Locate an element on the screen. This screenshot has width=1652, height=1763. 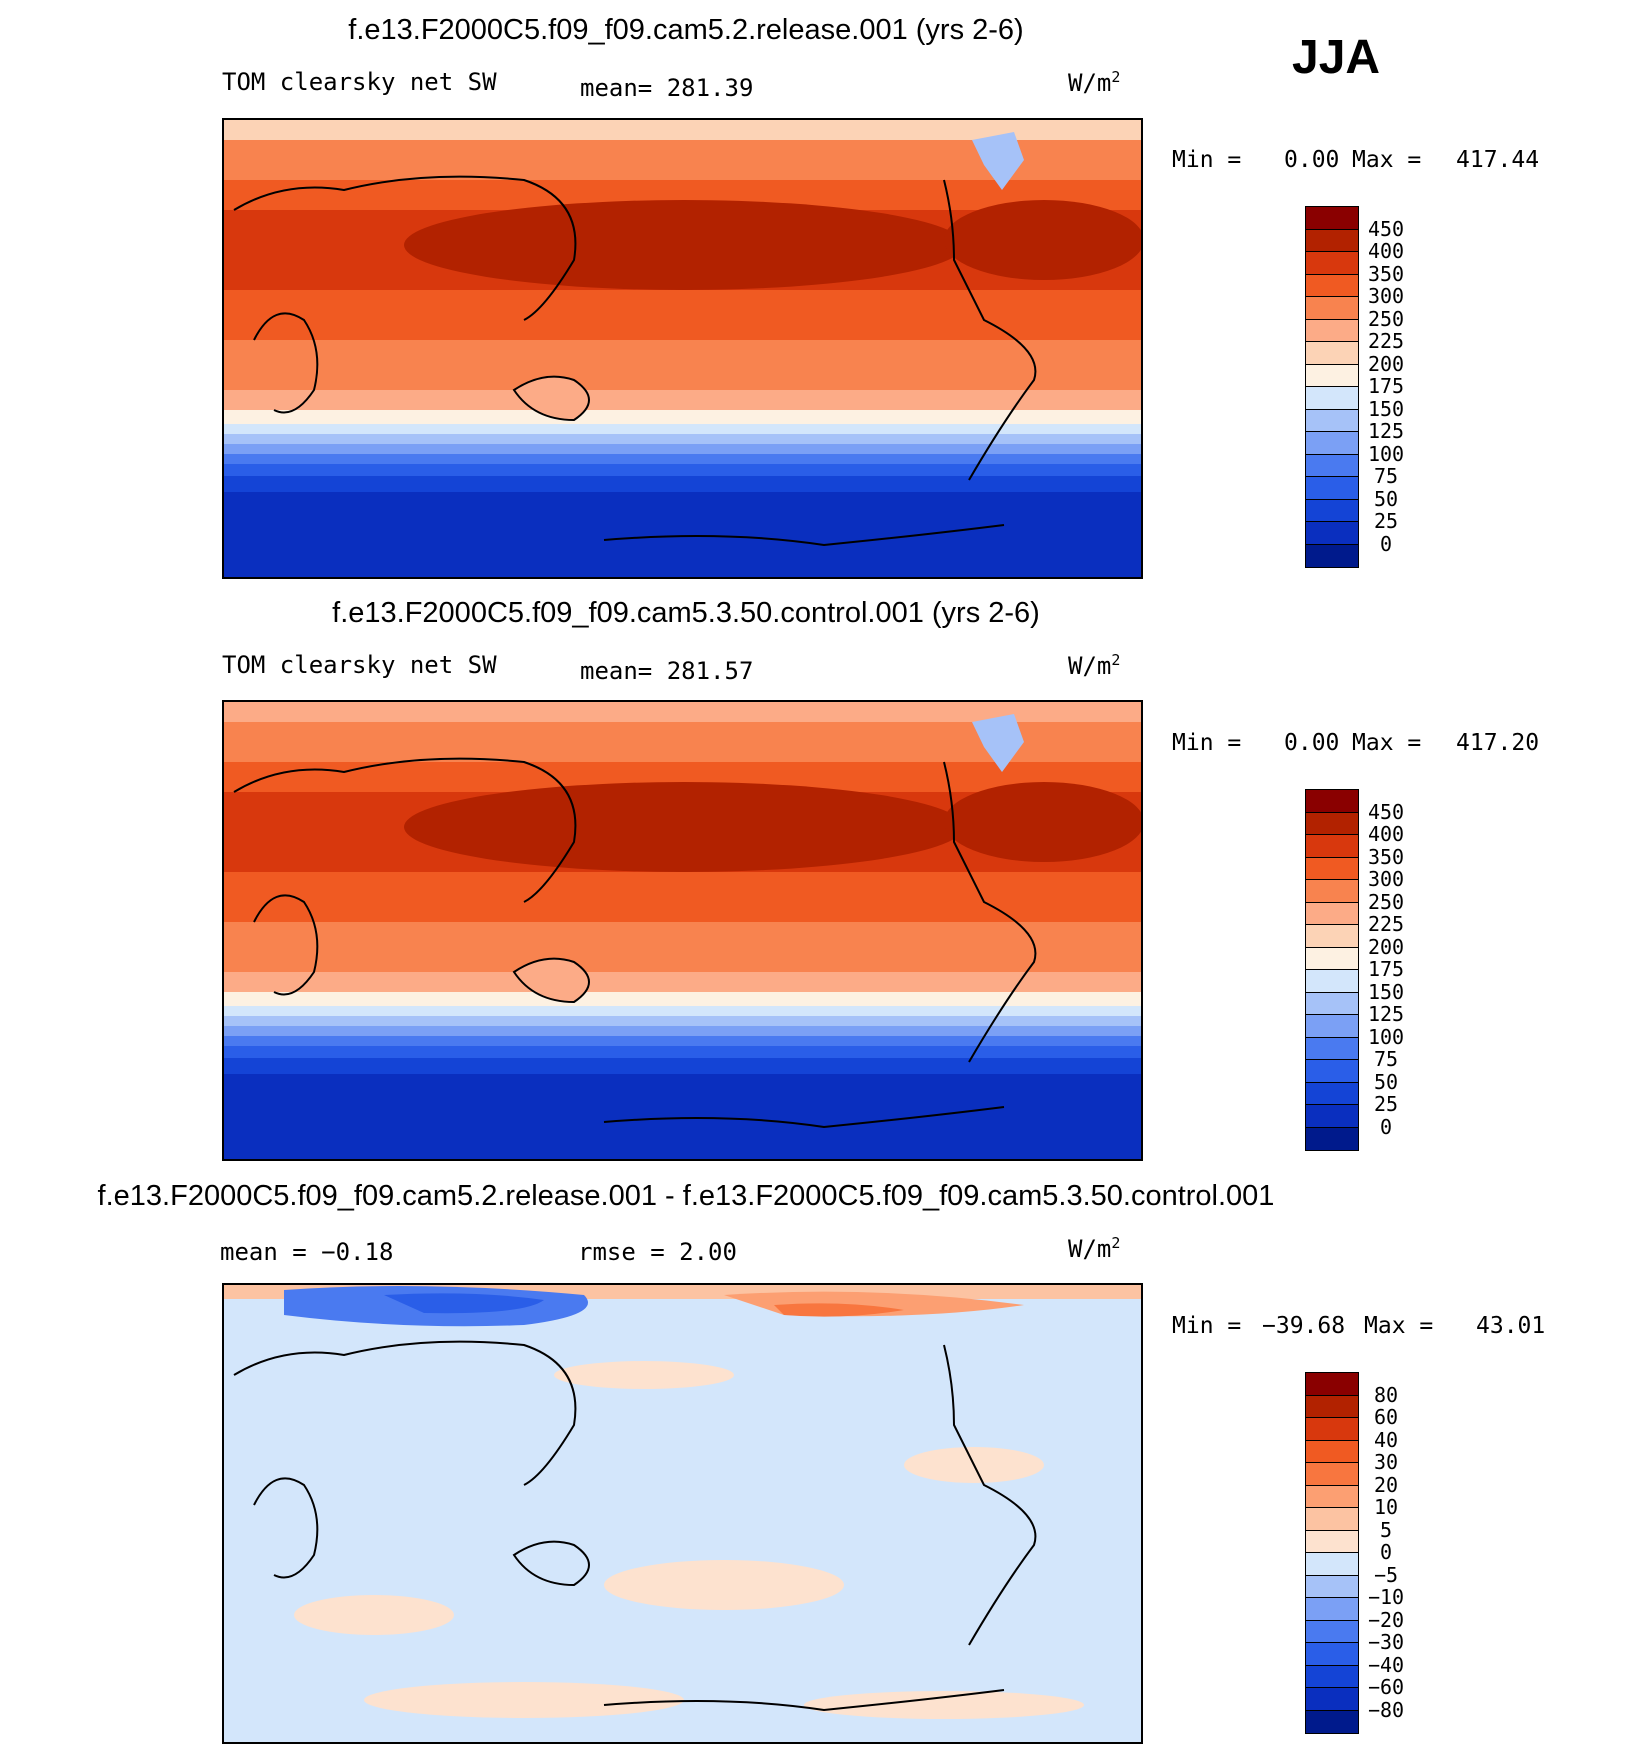
panel-1-min-label: Min = is located at coordinates (1207, 160).